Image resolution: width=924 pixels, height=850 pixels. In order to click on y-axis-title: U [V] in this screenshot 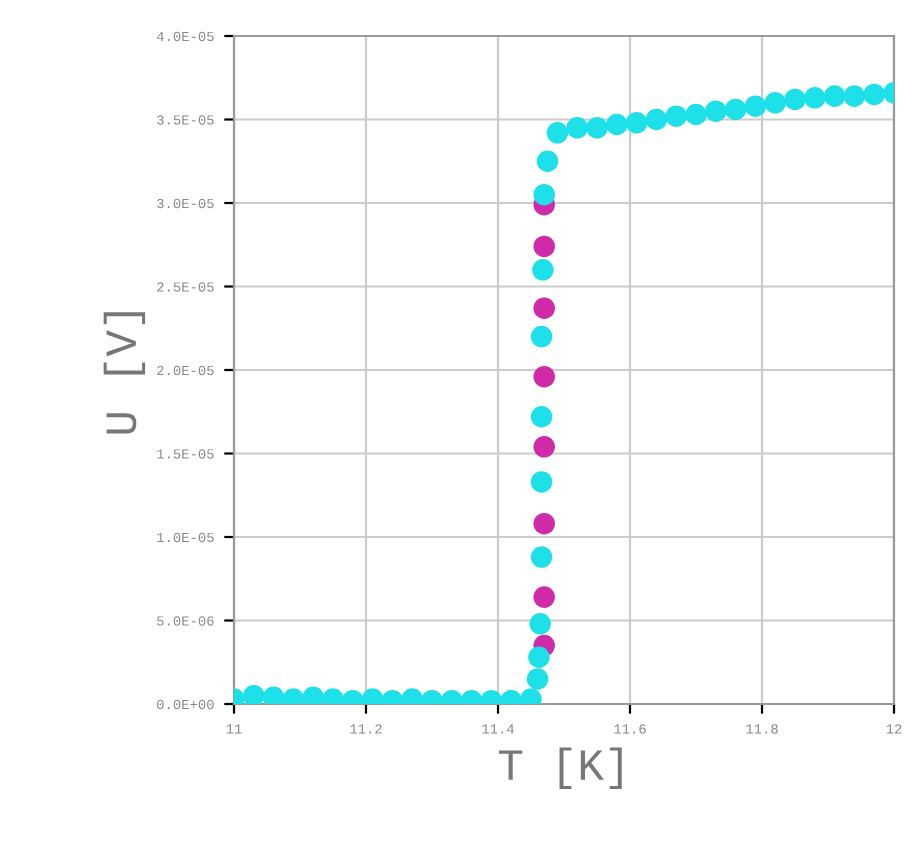, I will do `click(124, 373)`.